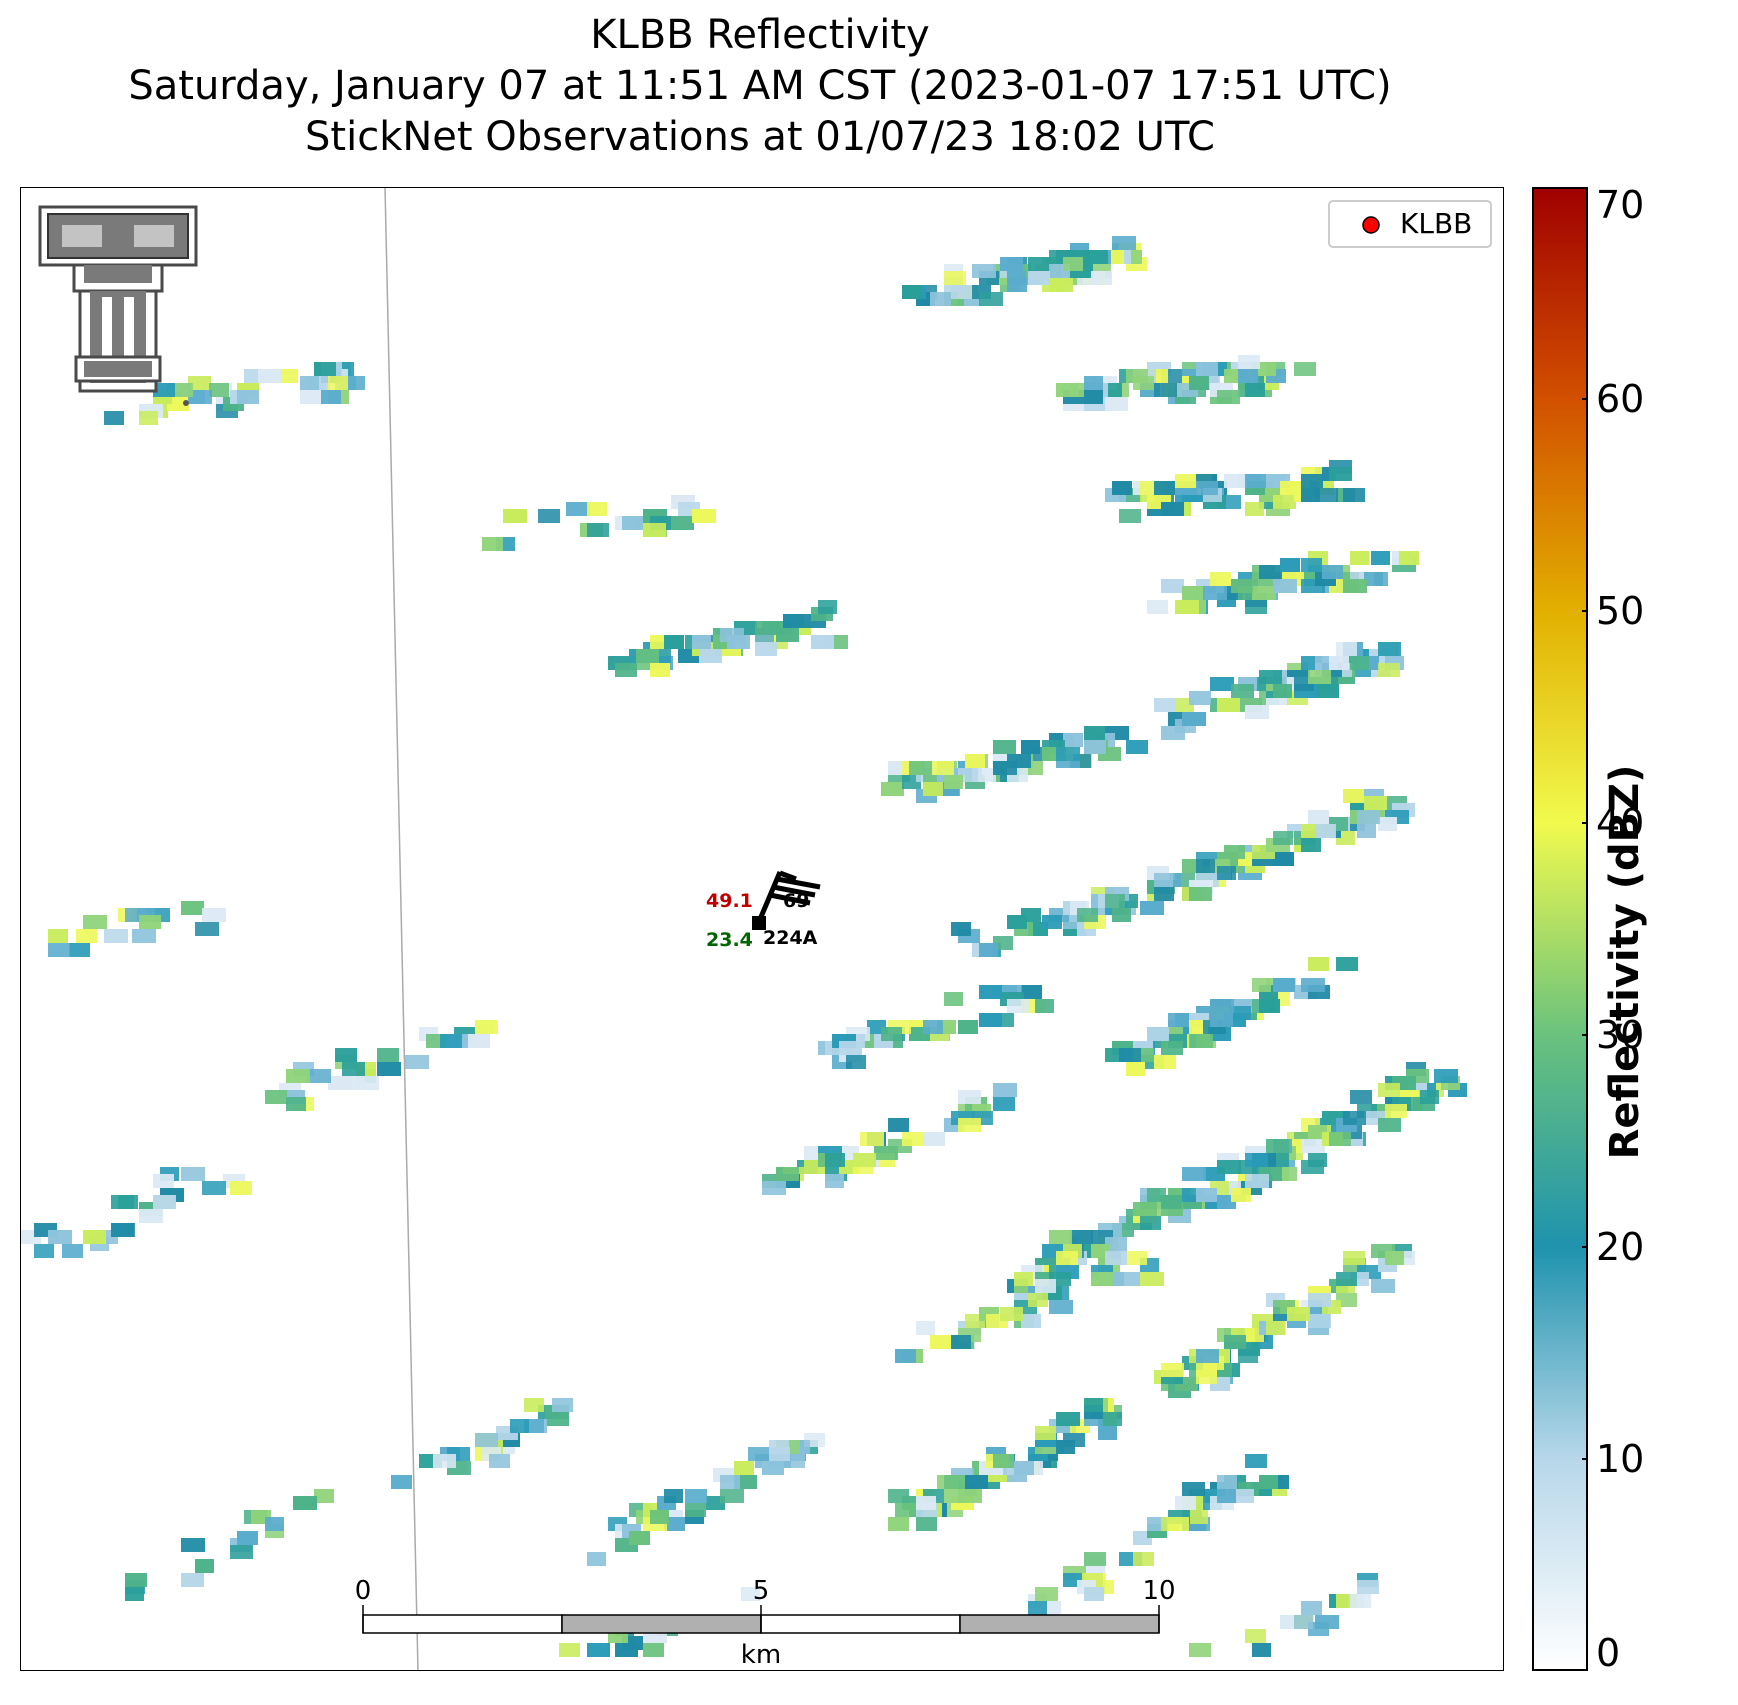 This screenshot has height=1705, width=1738. I want to click on legend-label: KLBB, so click(1436, 223).